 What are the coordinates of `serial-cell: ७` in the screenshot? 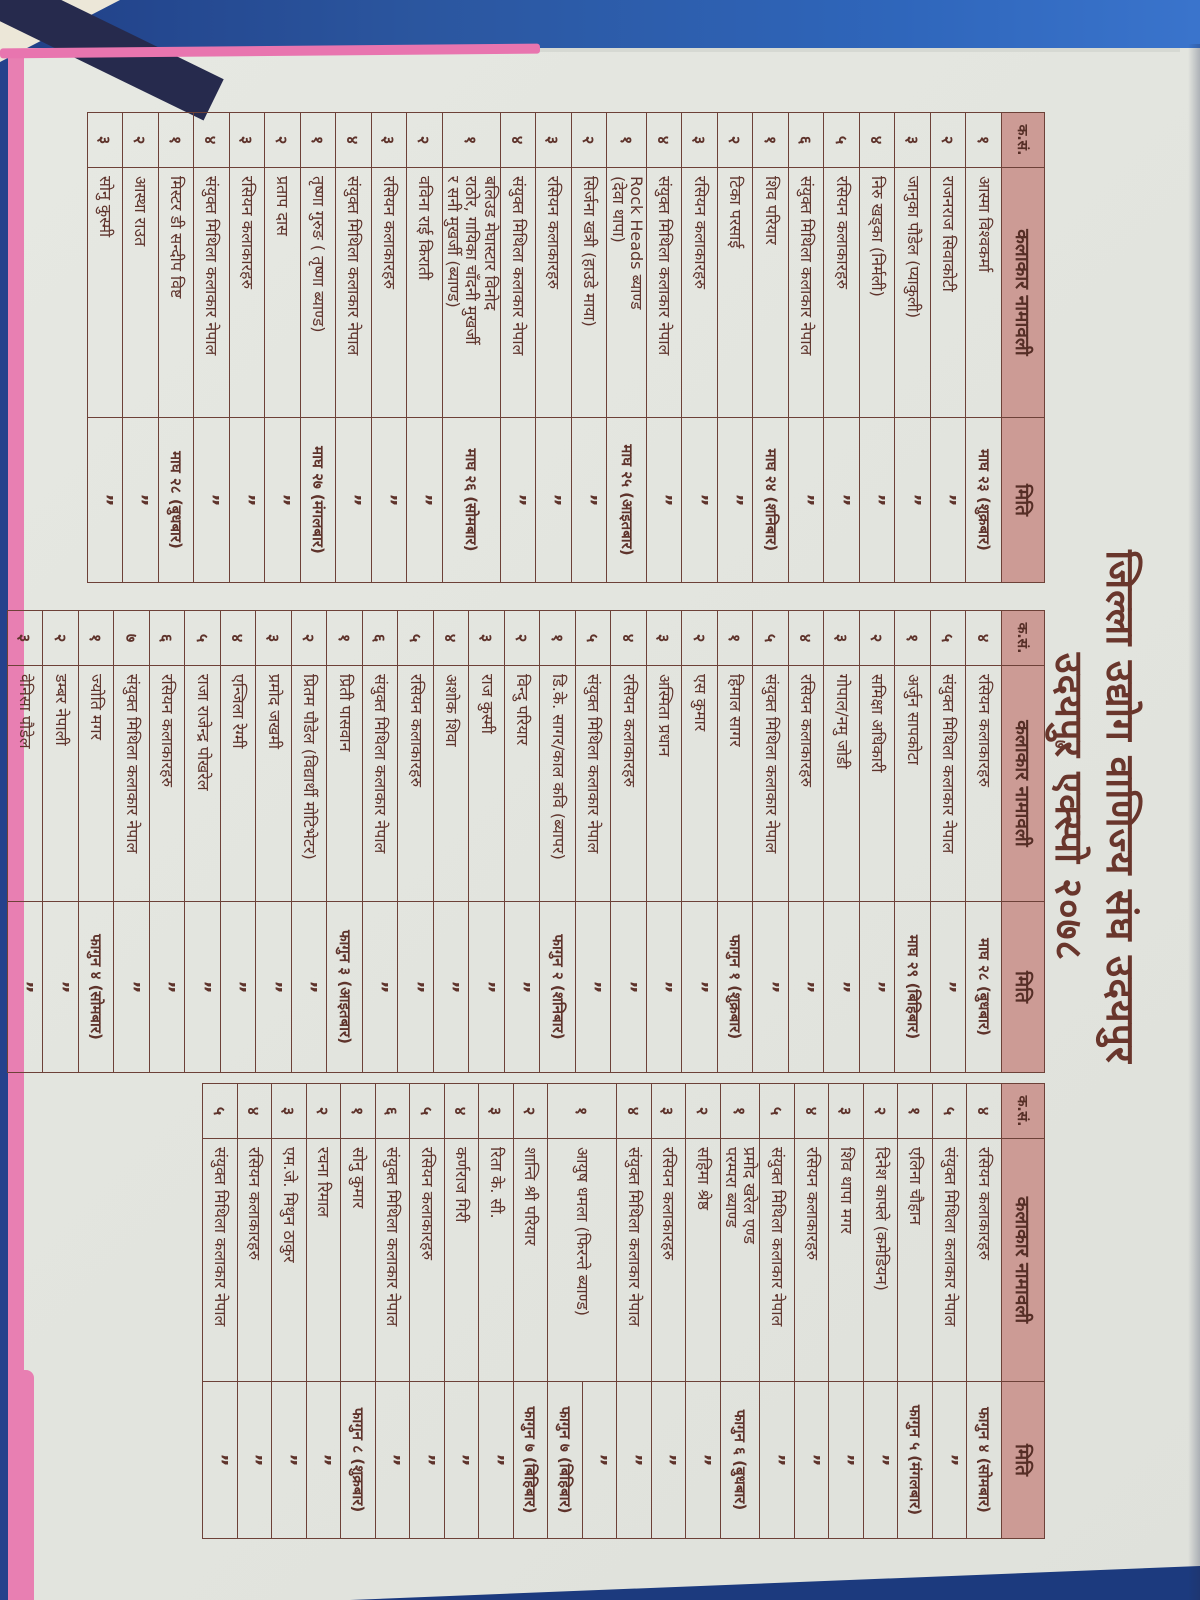 It's located at (132, 638).